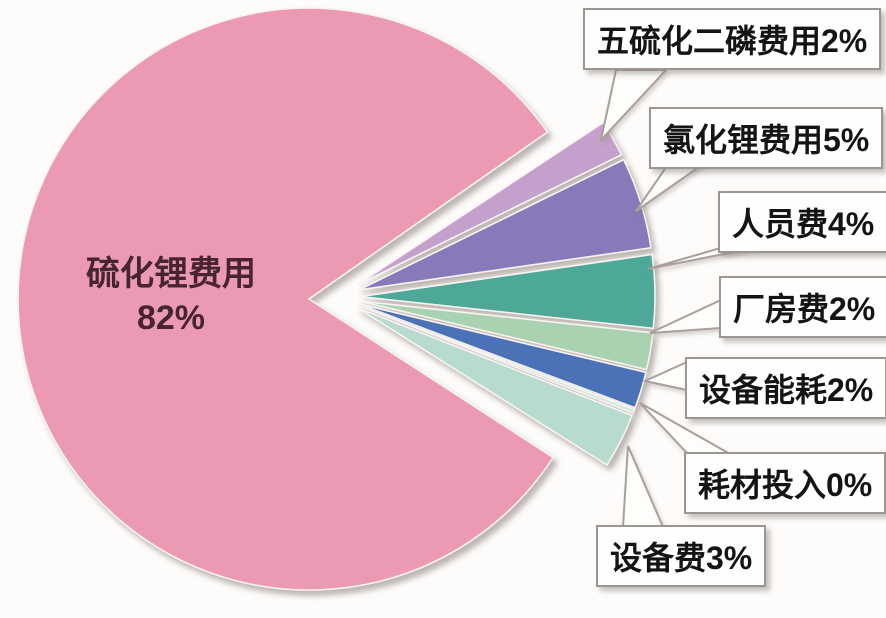 The image size is (886, 618). Describe the element at coordinates (732, 39) in the screenshot. I see `callout-phosphorus-pentasulfide-cost: 五硫化二磷费用2%` at that location.